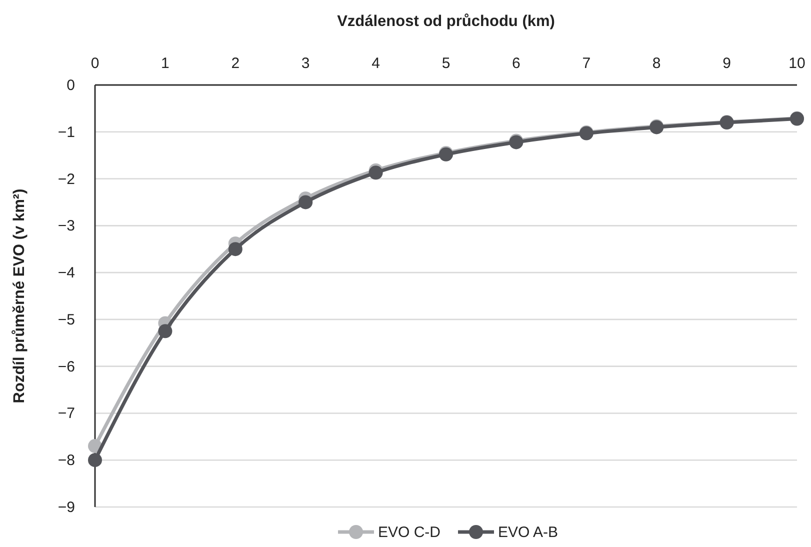 The width and height of the screenshot is (811, 547). I want to click on x-tick-label: 4, so click(376, 63).